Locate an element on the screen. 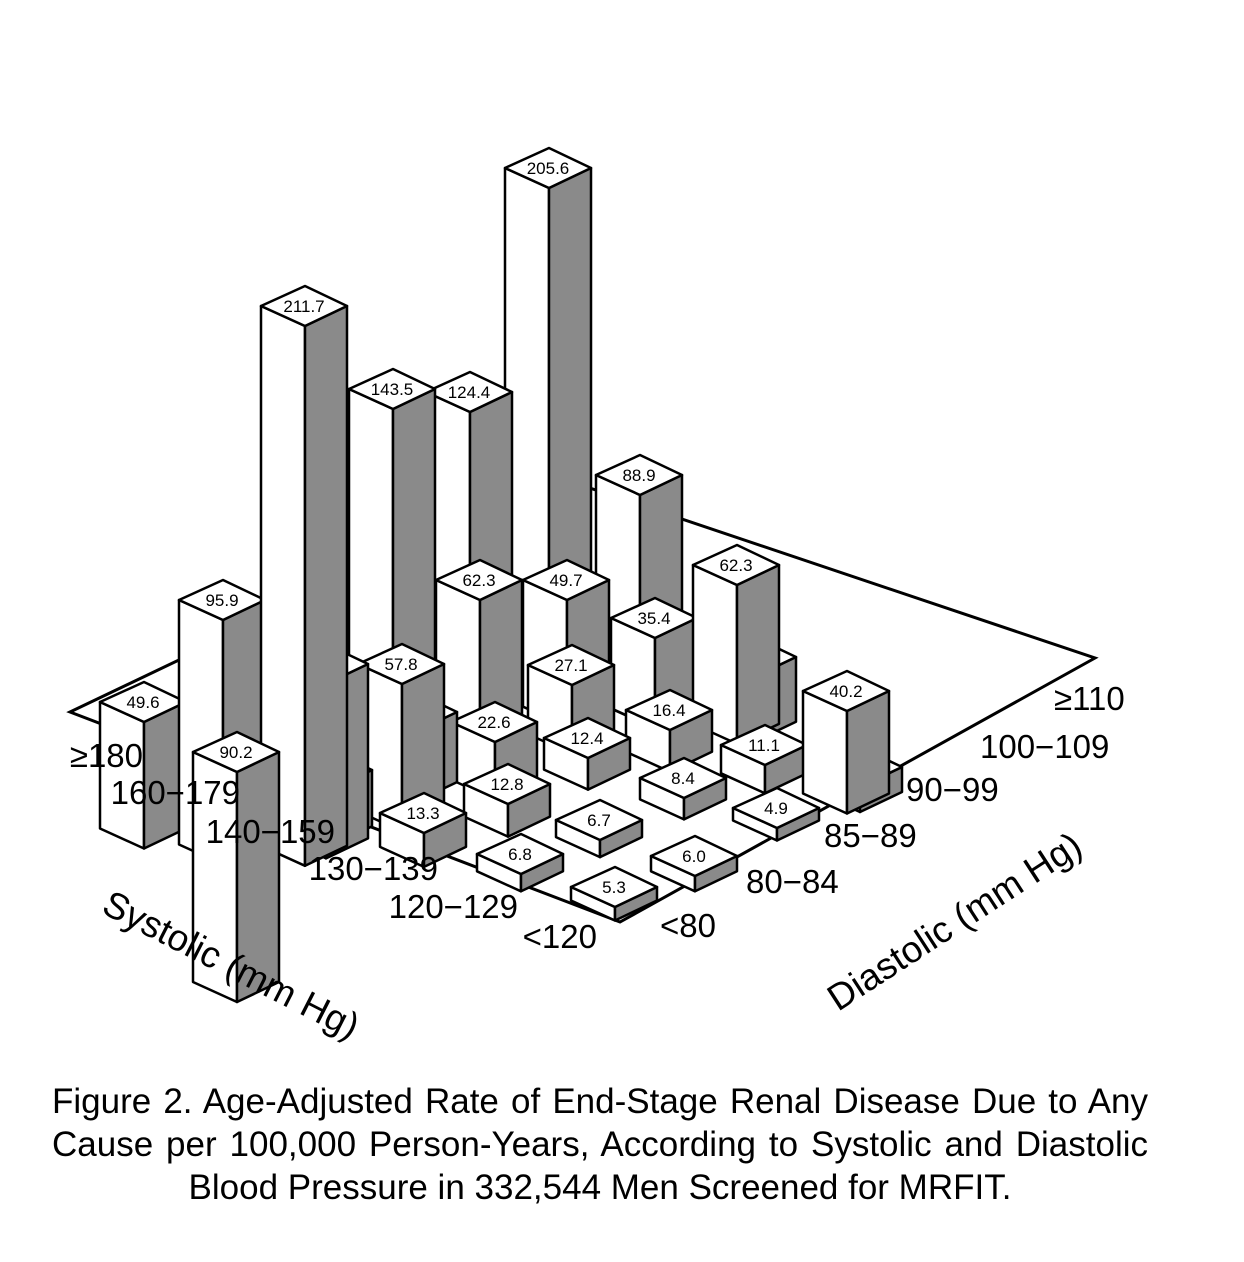  bar-value-label: 27.1 is located at coordinates (570, 665).